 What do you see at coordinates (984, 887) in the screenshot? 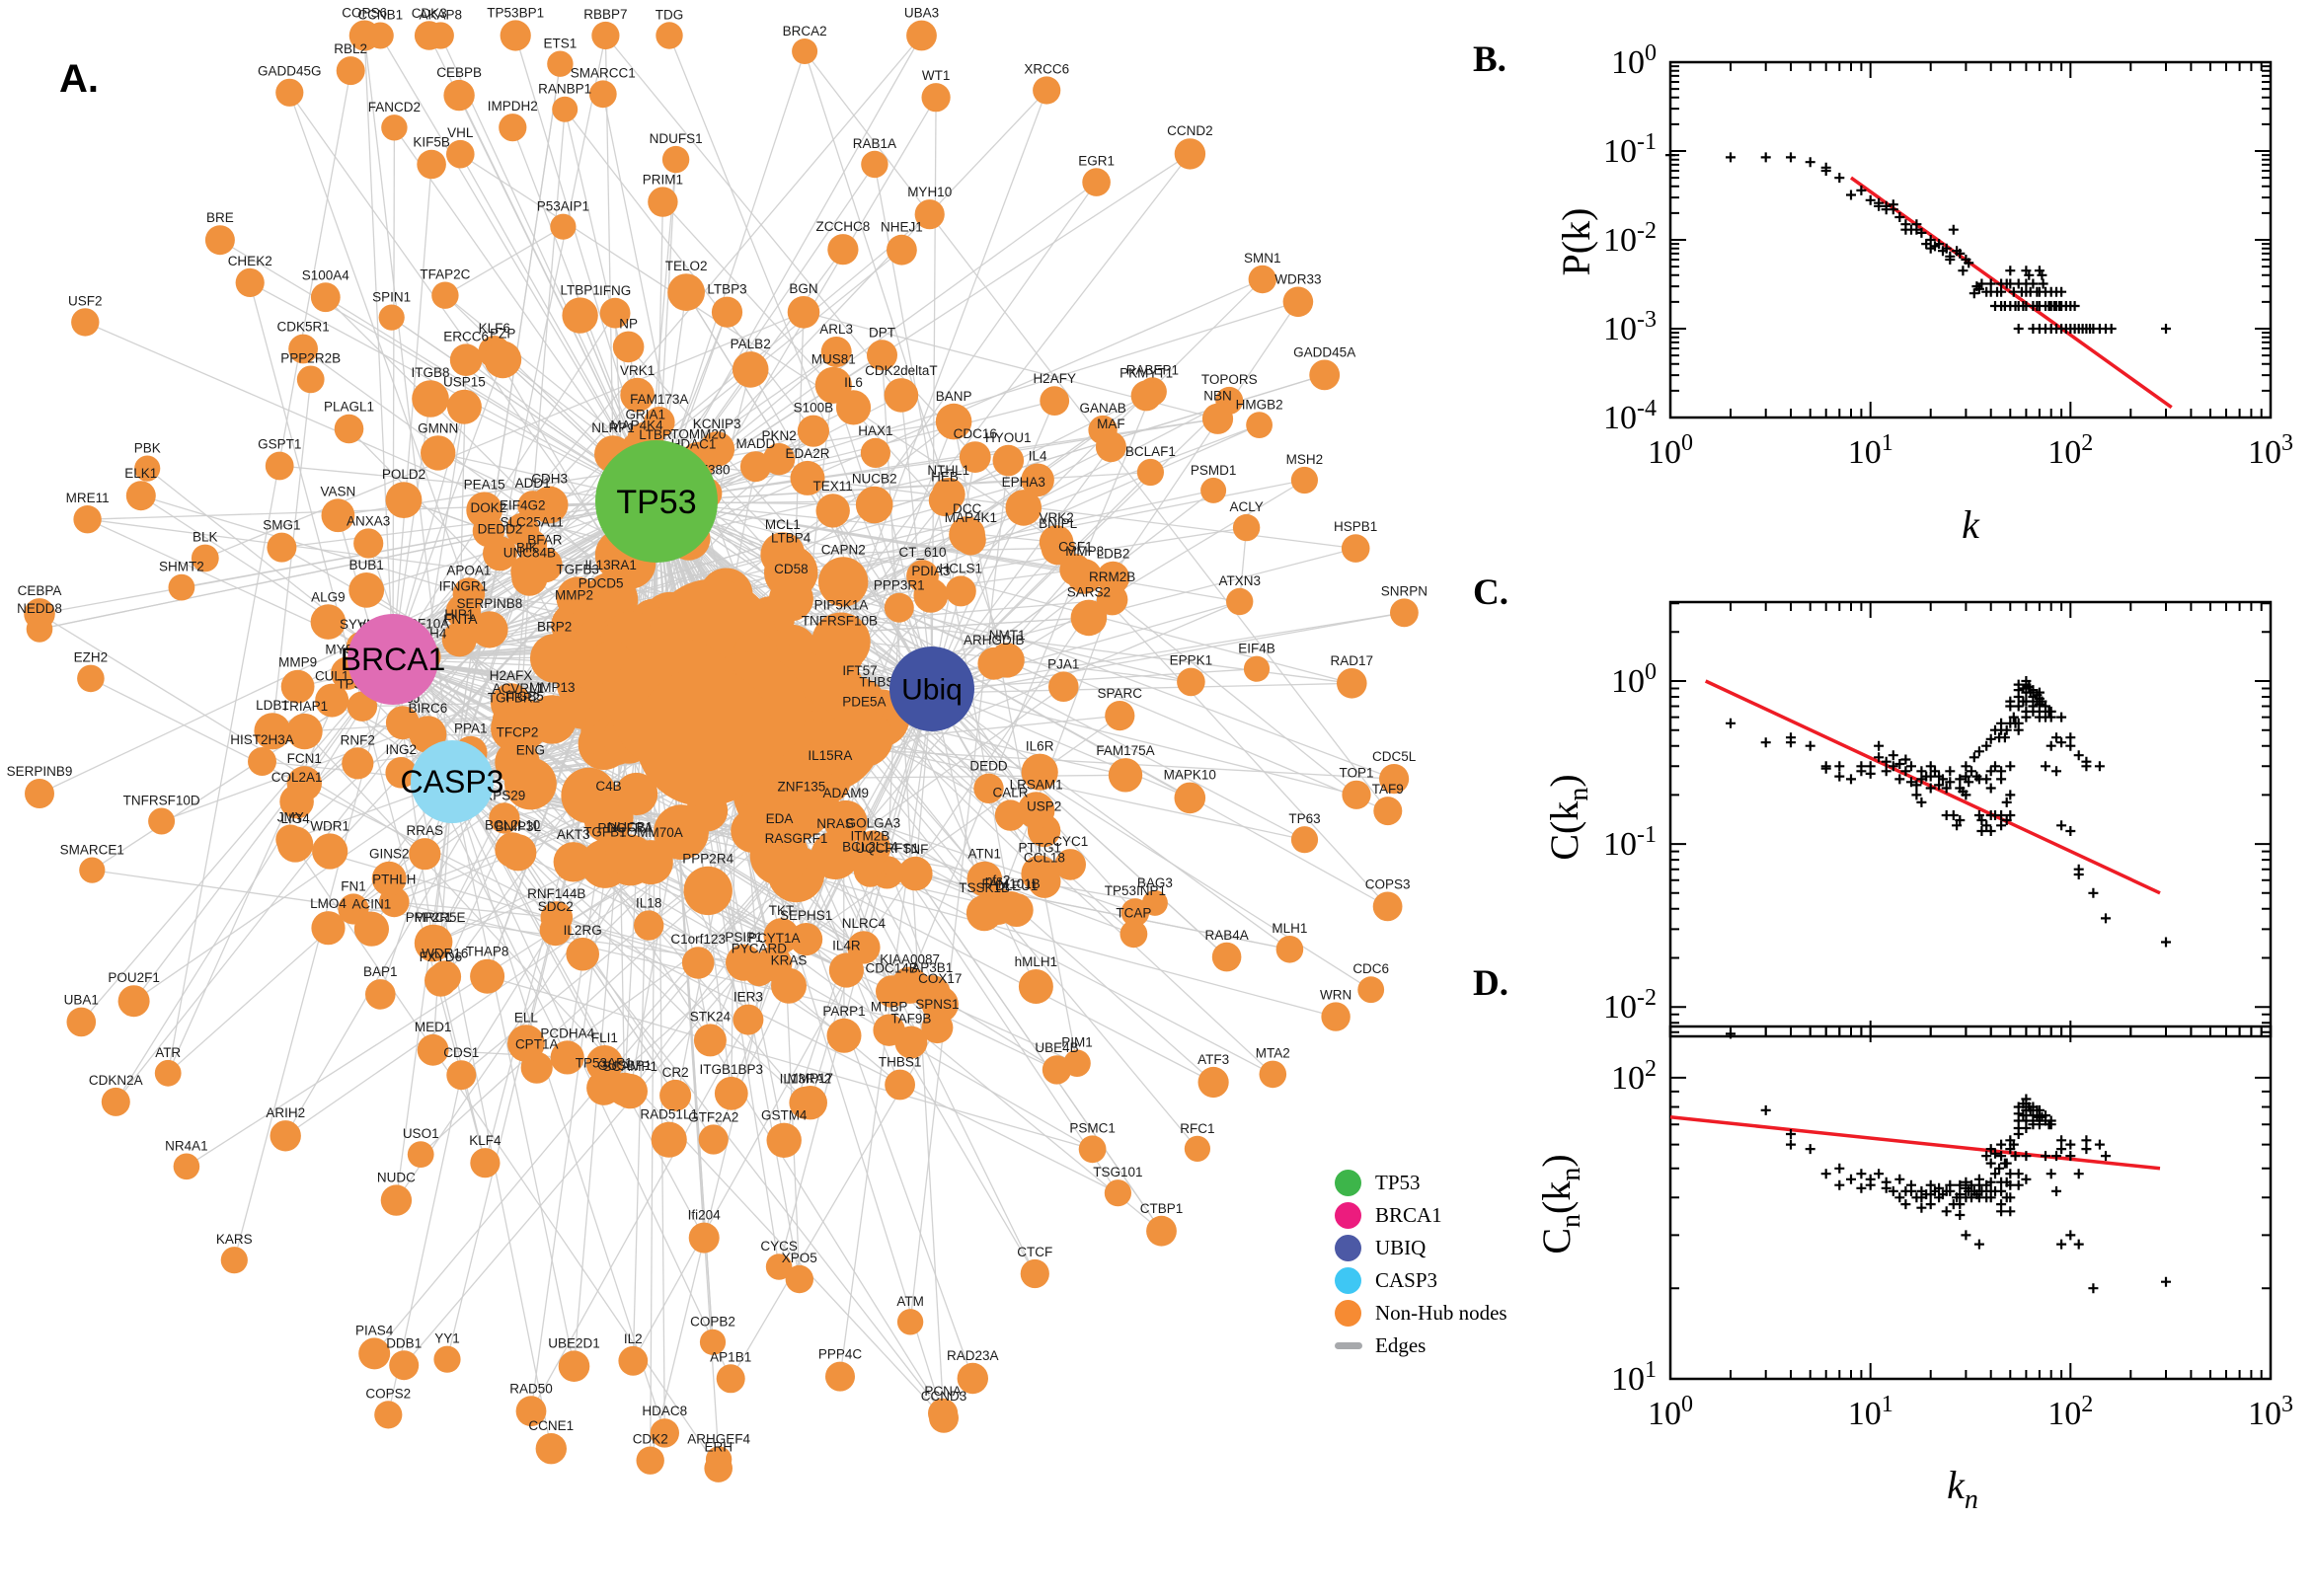
I see `svg-text: TSSK1B` at bounding box center [984, 887].